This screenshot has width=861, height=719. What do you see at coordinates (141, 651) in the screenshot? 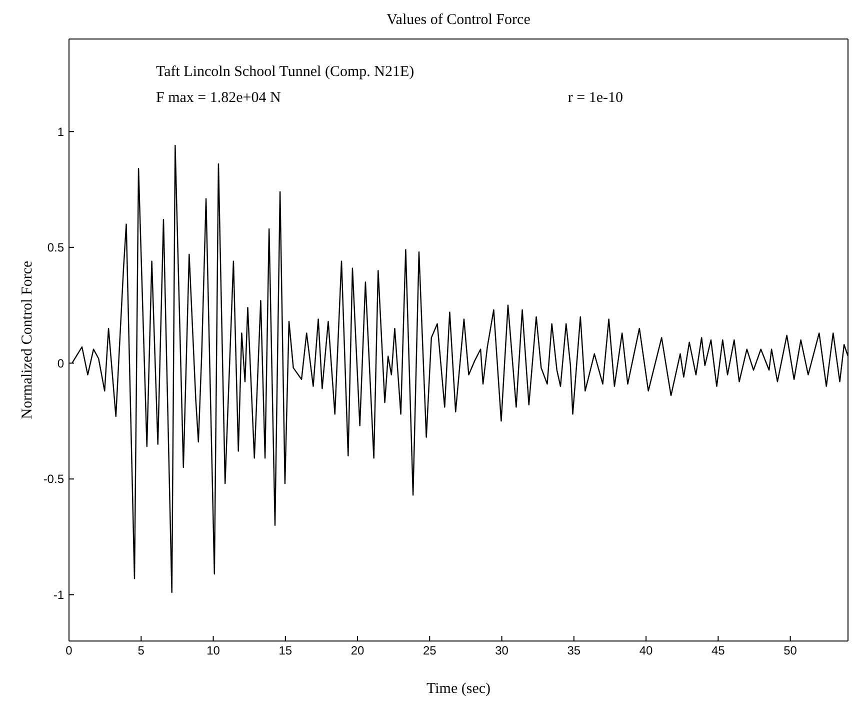
I see `x-tick-label: 5` at bounding box center [141, 651].